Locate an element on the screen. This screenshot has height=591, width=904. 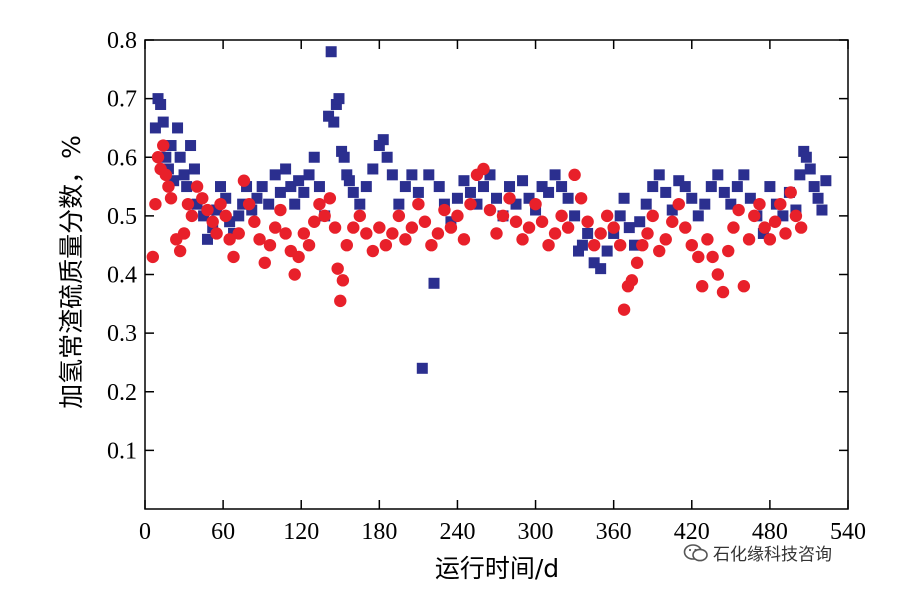
y-tick-label: 0.2 is located at coordinates (122, 393).